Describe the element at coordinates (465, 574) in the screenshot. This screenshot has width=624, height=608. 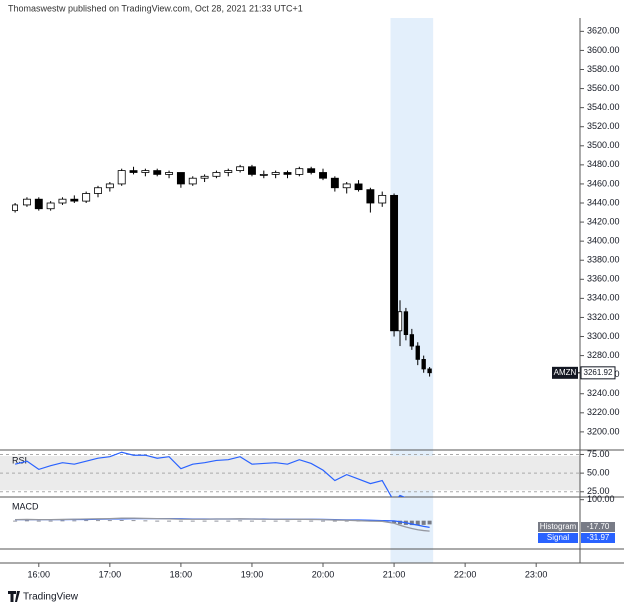
I see `x-tick-label: 22:00` at that location.